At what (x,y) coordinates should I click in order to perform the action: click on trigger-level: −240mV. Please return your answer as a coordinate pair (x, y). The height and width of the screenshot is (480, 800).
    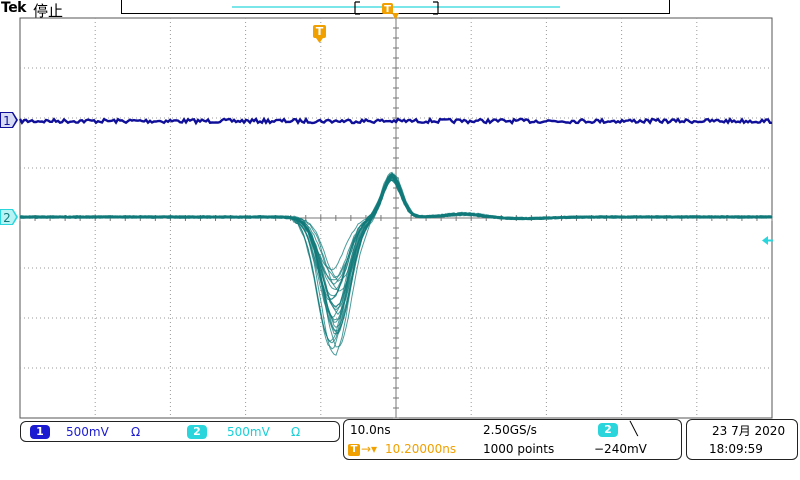
    Looking at the image, I should click on (620, 449).